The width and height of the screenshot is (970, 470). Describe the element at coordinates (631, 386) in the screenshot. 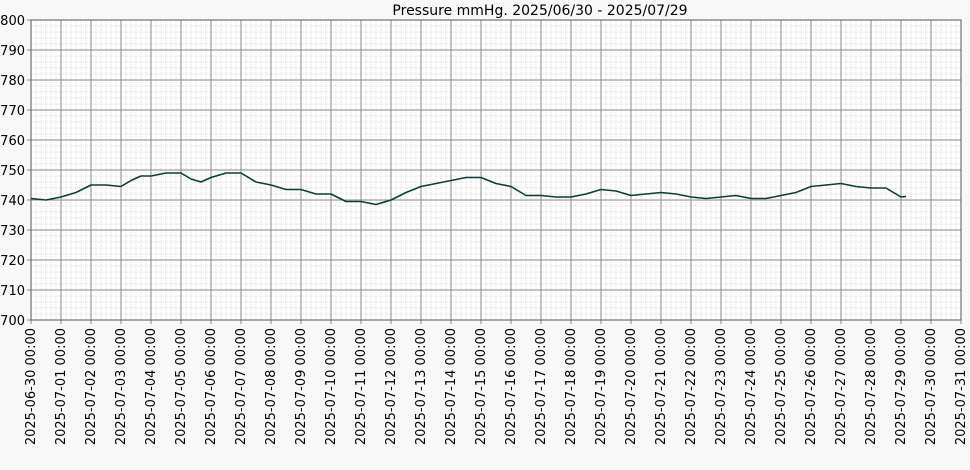

I see `x-tick-label: 2025-07-20 00:00` at that location.